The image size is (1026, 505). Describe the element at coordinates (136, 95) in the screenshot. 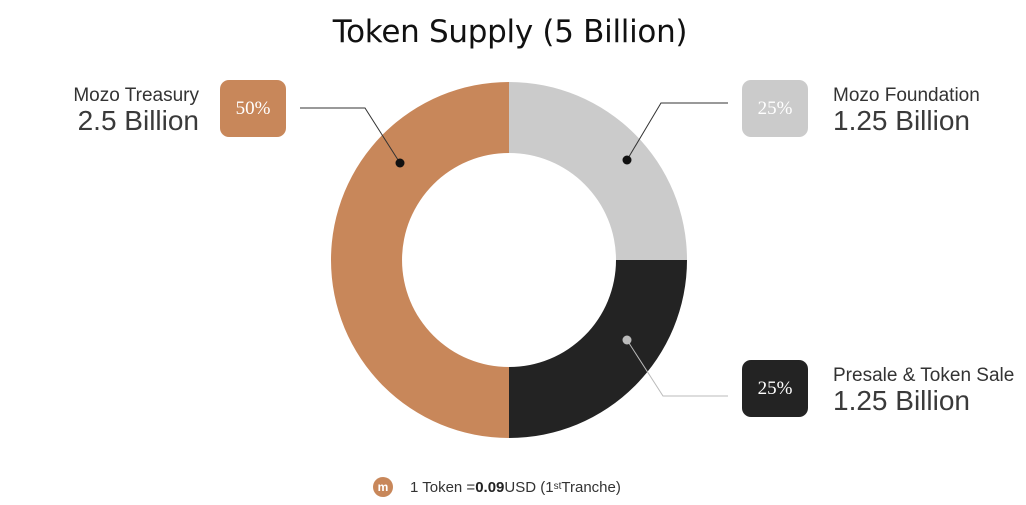

I see `slice-name: Mozo Treasury` at that location.